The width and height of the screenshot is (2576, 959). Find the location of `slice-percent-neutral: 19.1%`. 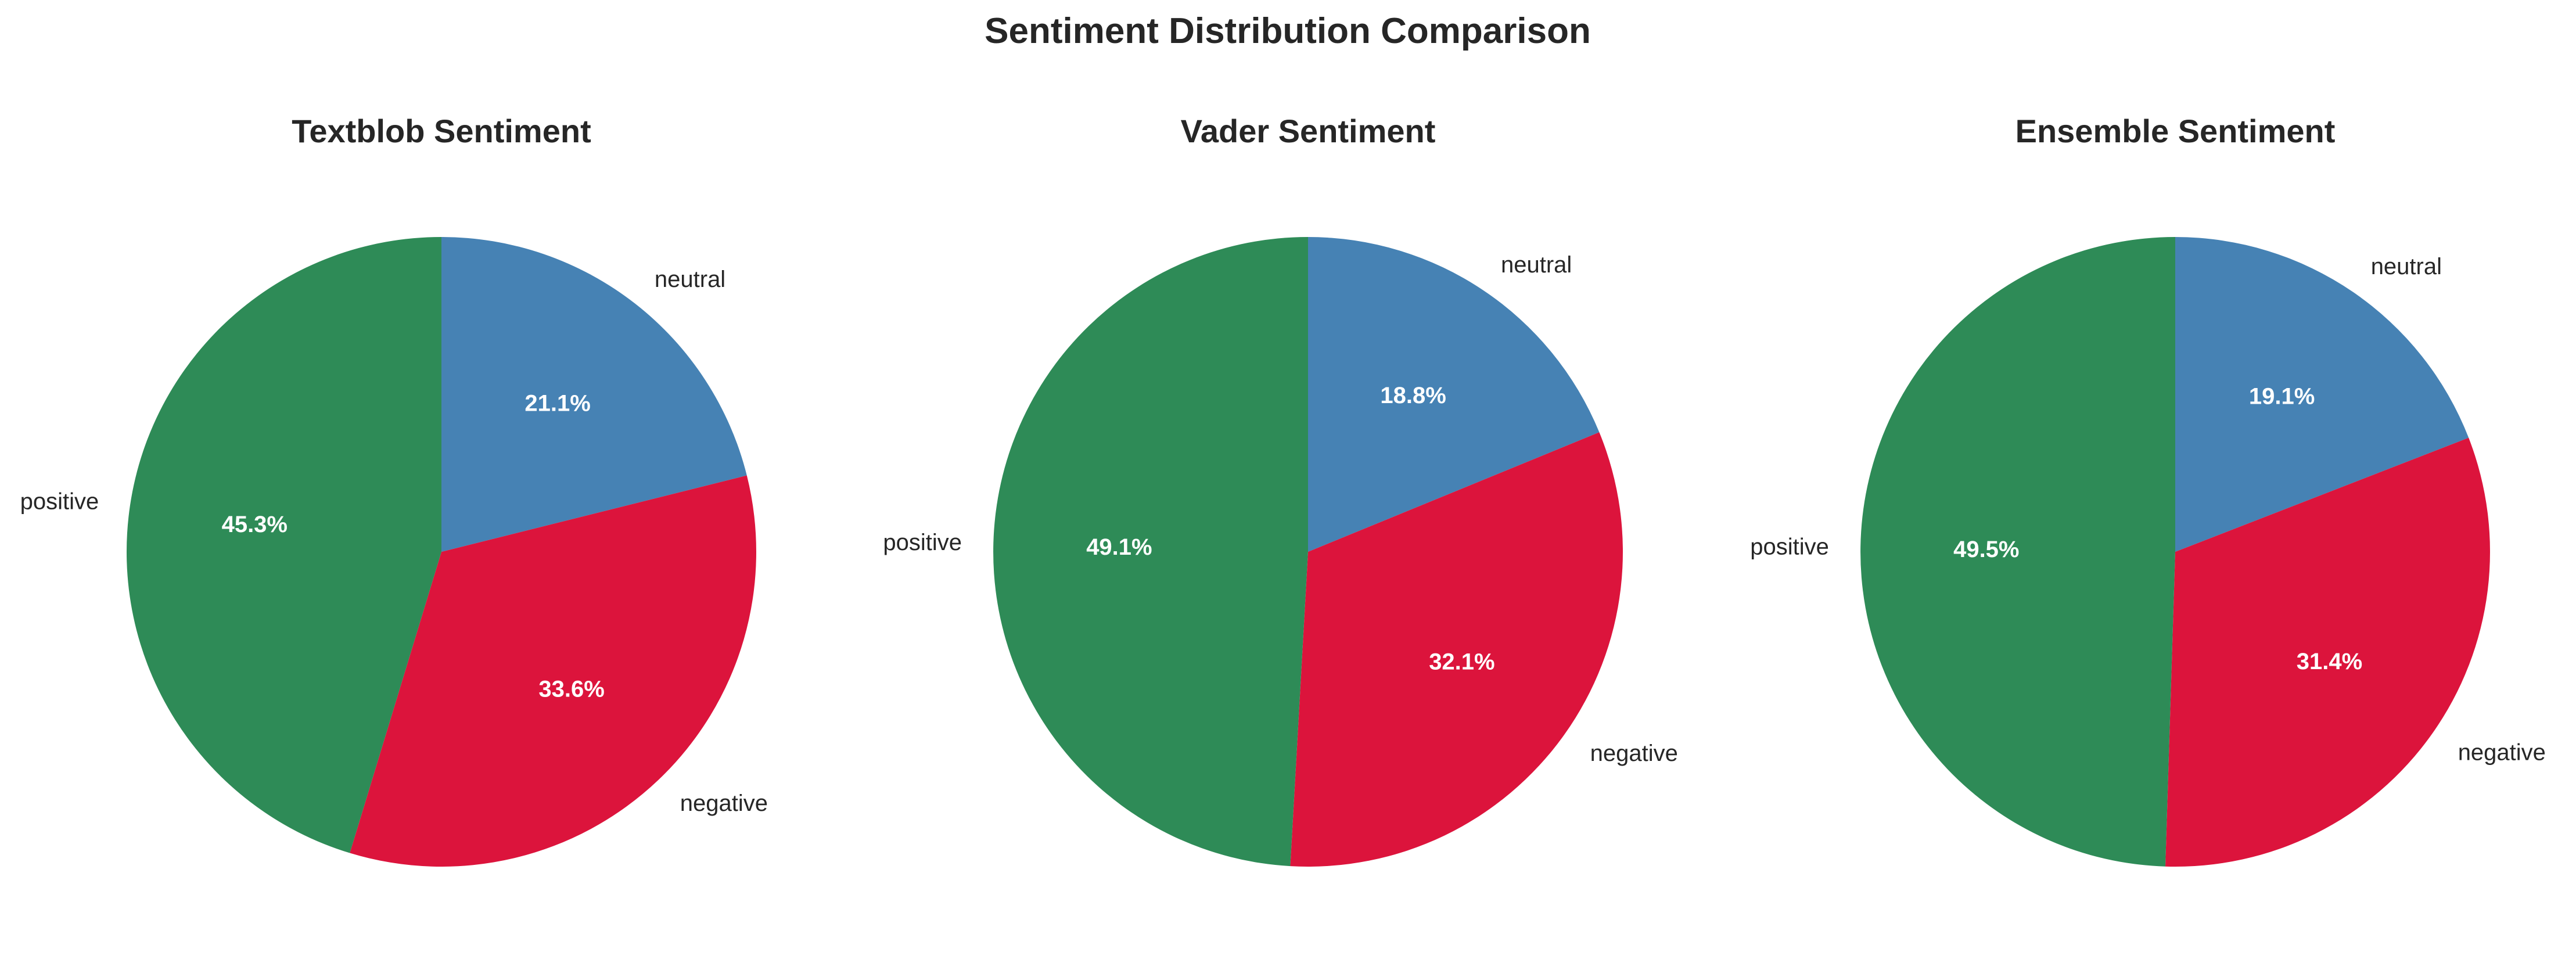

slice-percent-neutral: 19.1% is located at coordinates (2282, 397).